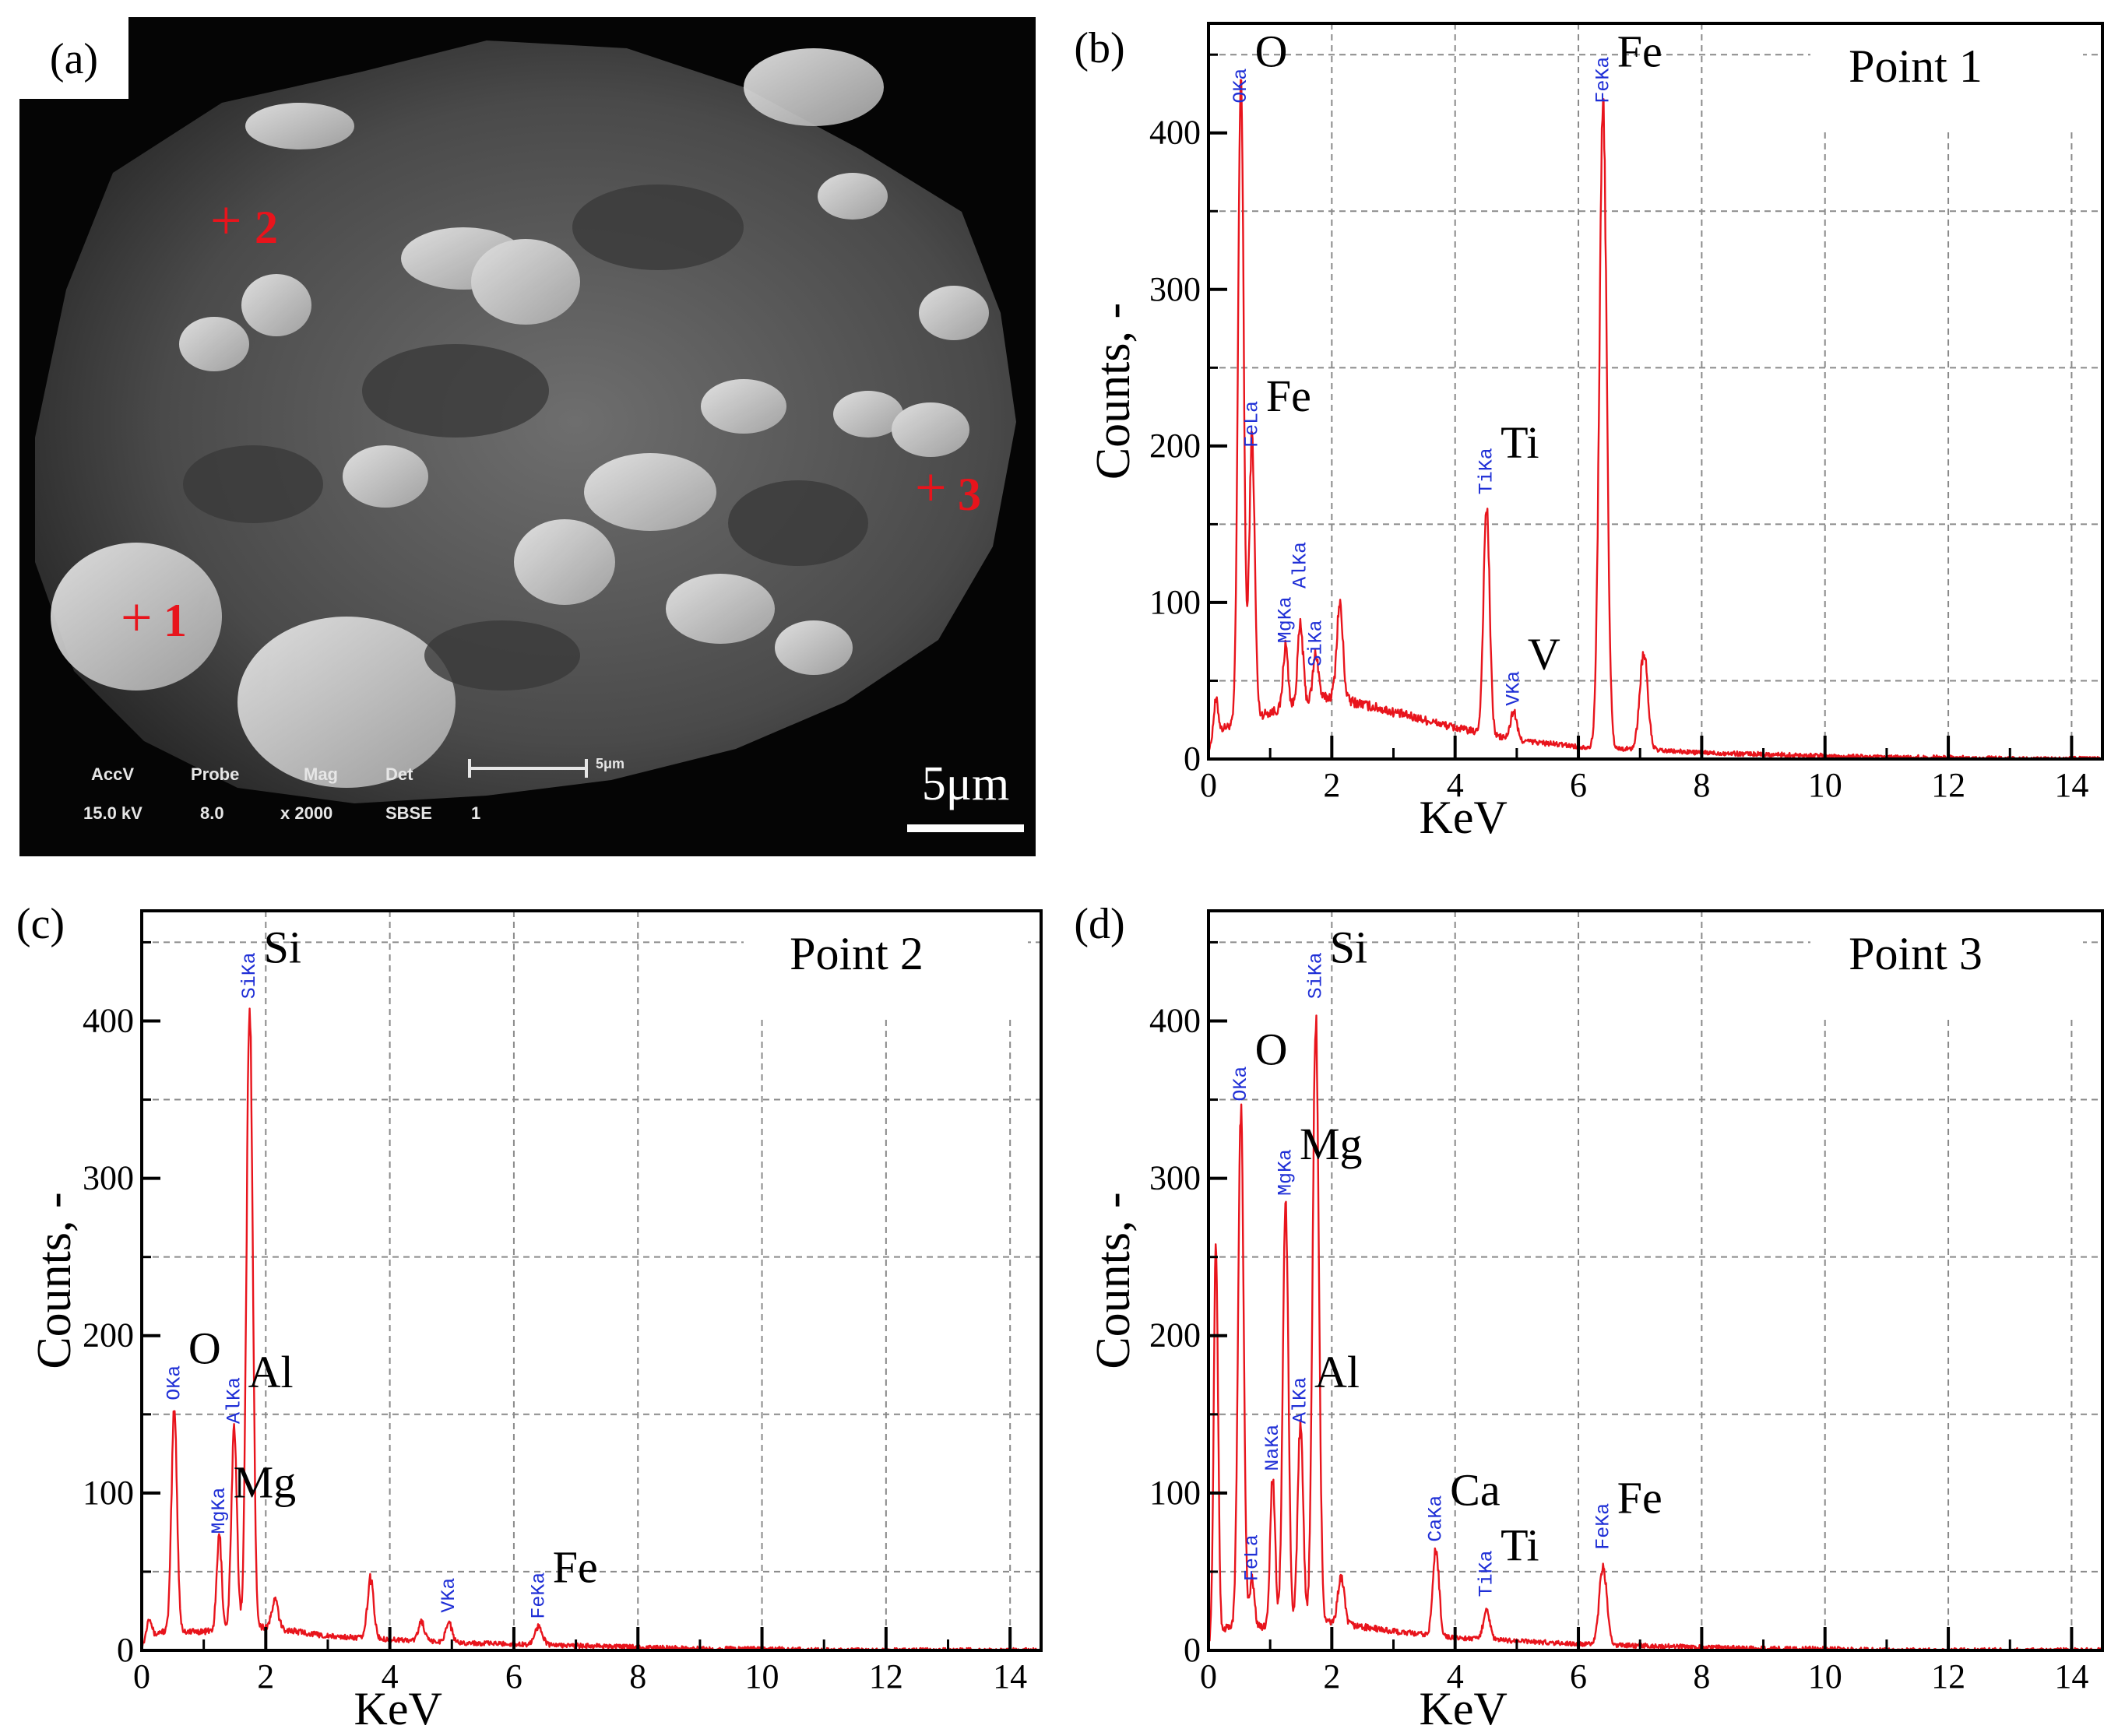 Image resolution: width=2118 pixels, height=1736 pixels. I want to click on peak-line-label-tika: TiKa, so click(1487, 1573).